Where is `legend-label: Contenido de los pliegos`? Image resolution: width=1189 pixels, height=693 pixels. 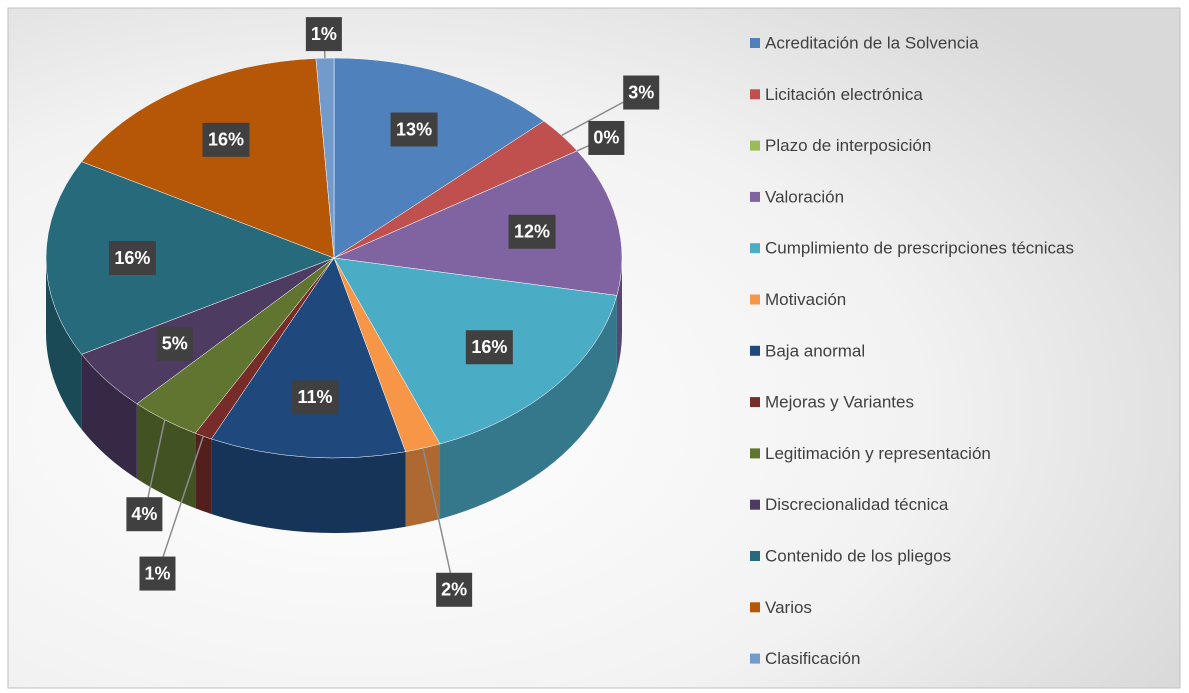 legend-label: Contenido de los pliegos is located at coordinates (858, 555).